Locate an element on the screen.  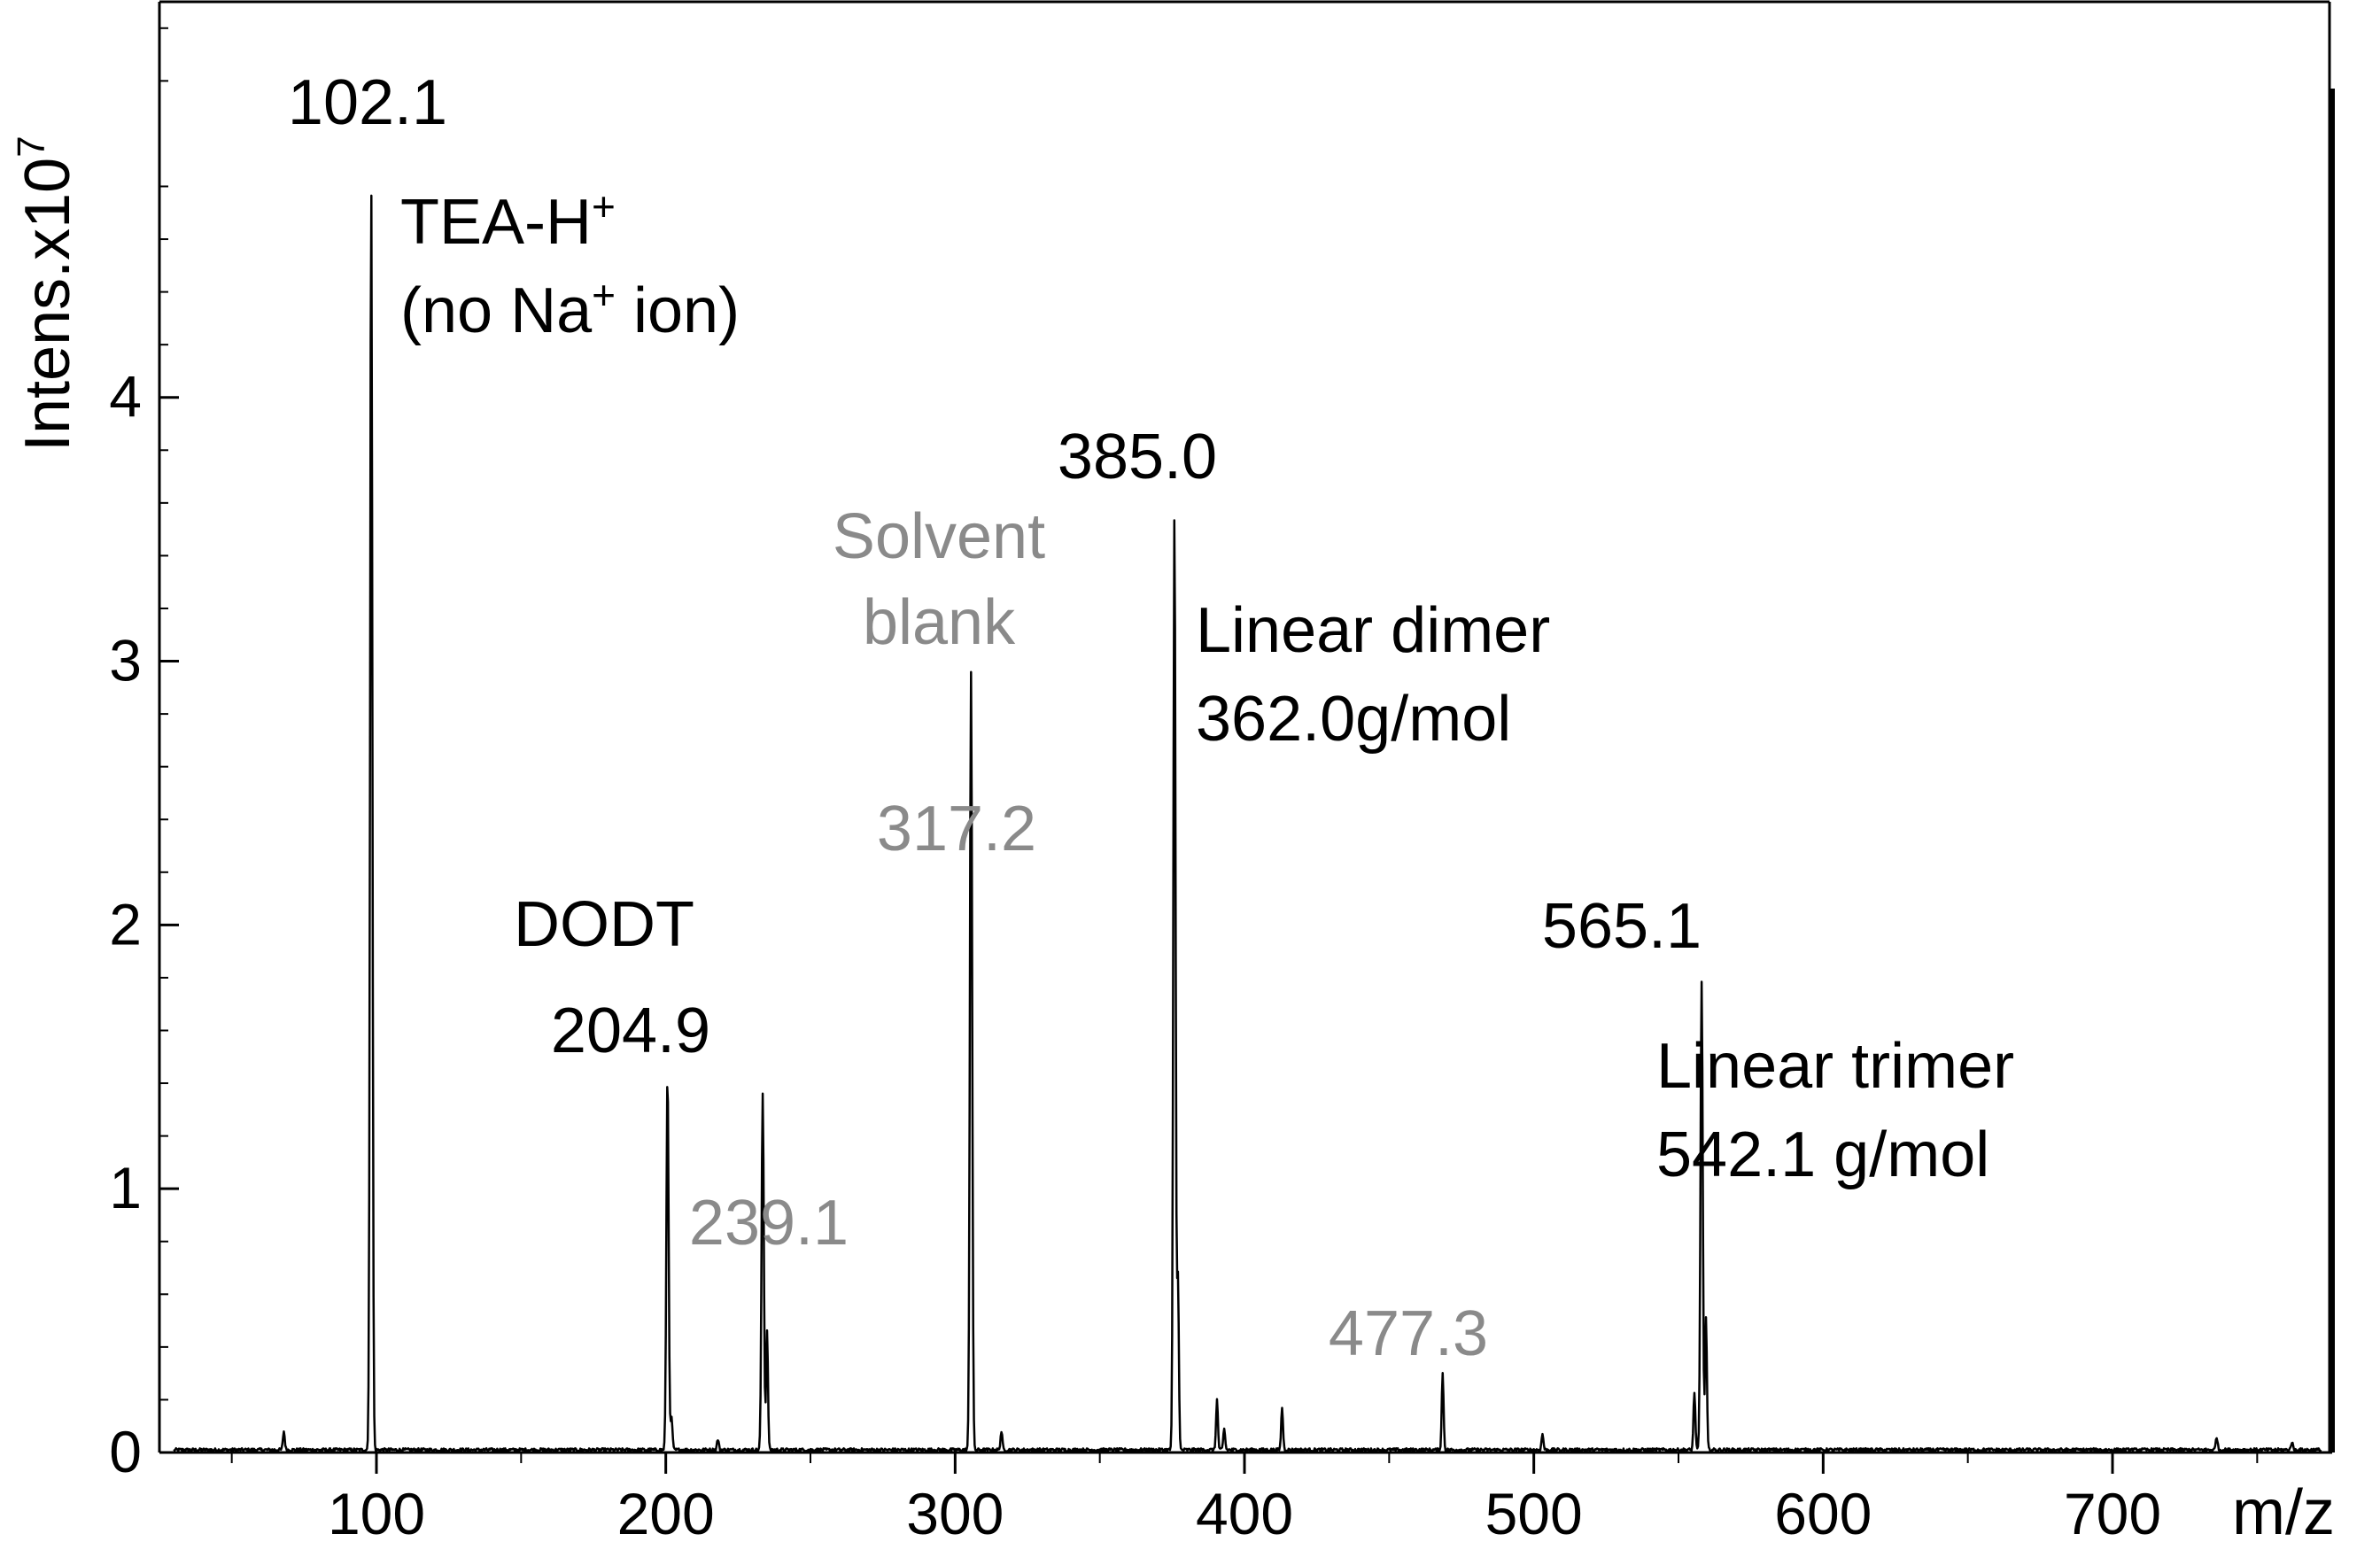
annotation-dimer-line1: Linear dimer is located at coordinates (1373, 630).